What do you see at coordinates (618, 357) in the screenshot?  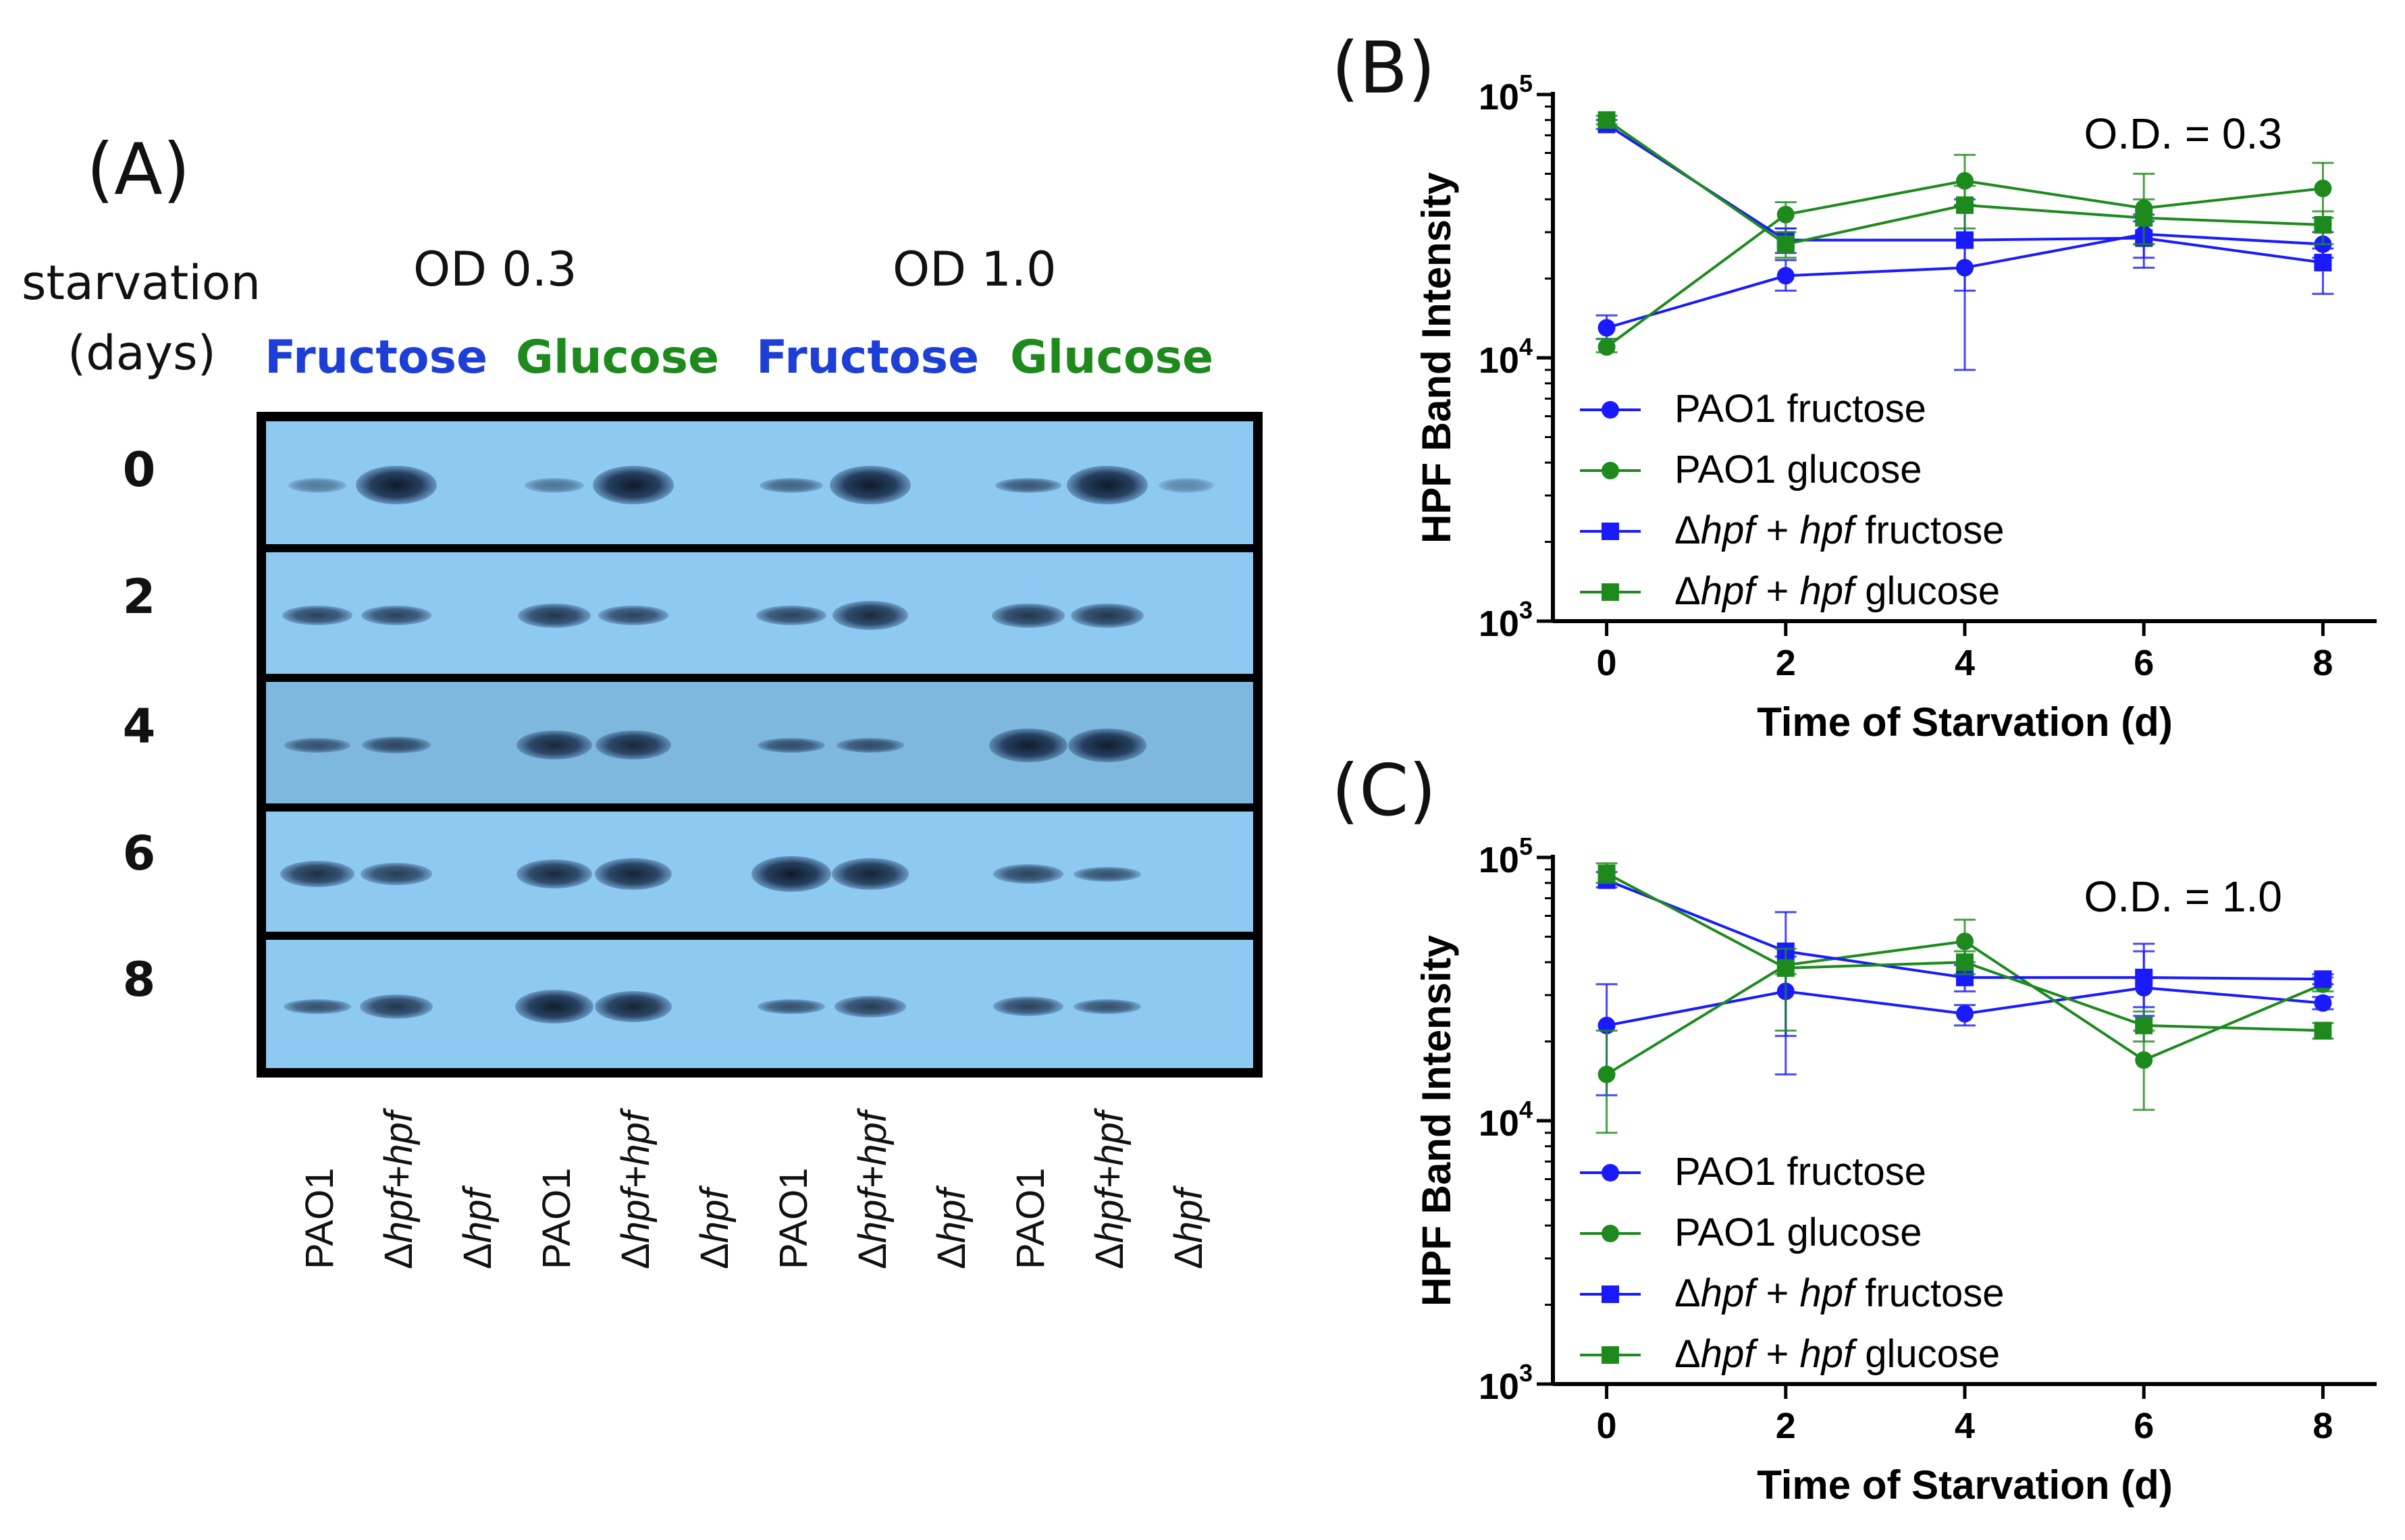 I see `sugar-label-glucose-od03: Glucose` at bounding box center [618, 357].